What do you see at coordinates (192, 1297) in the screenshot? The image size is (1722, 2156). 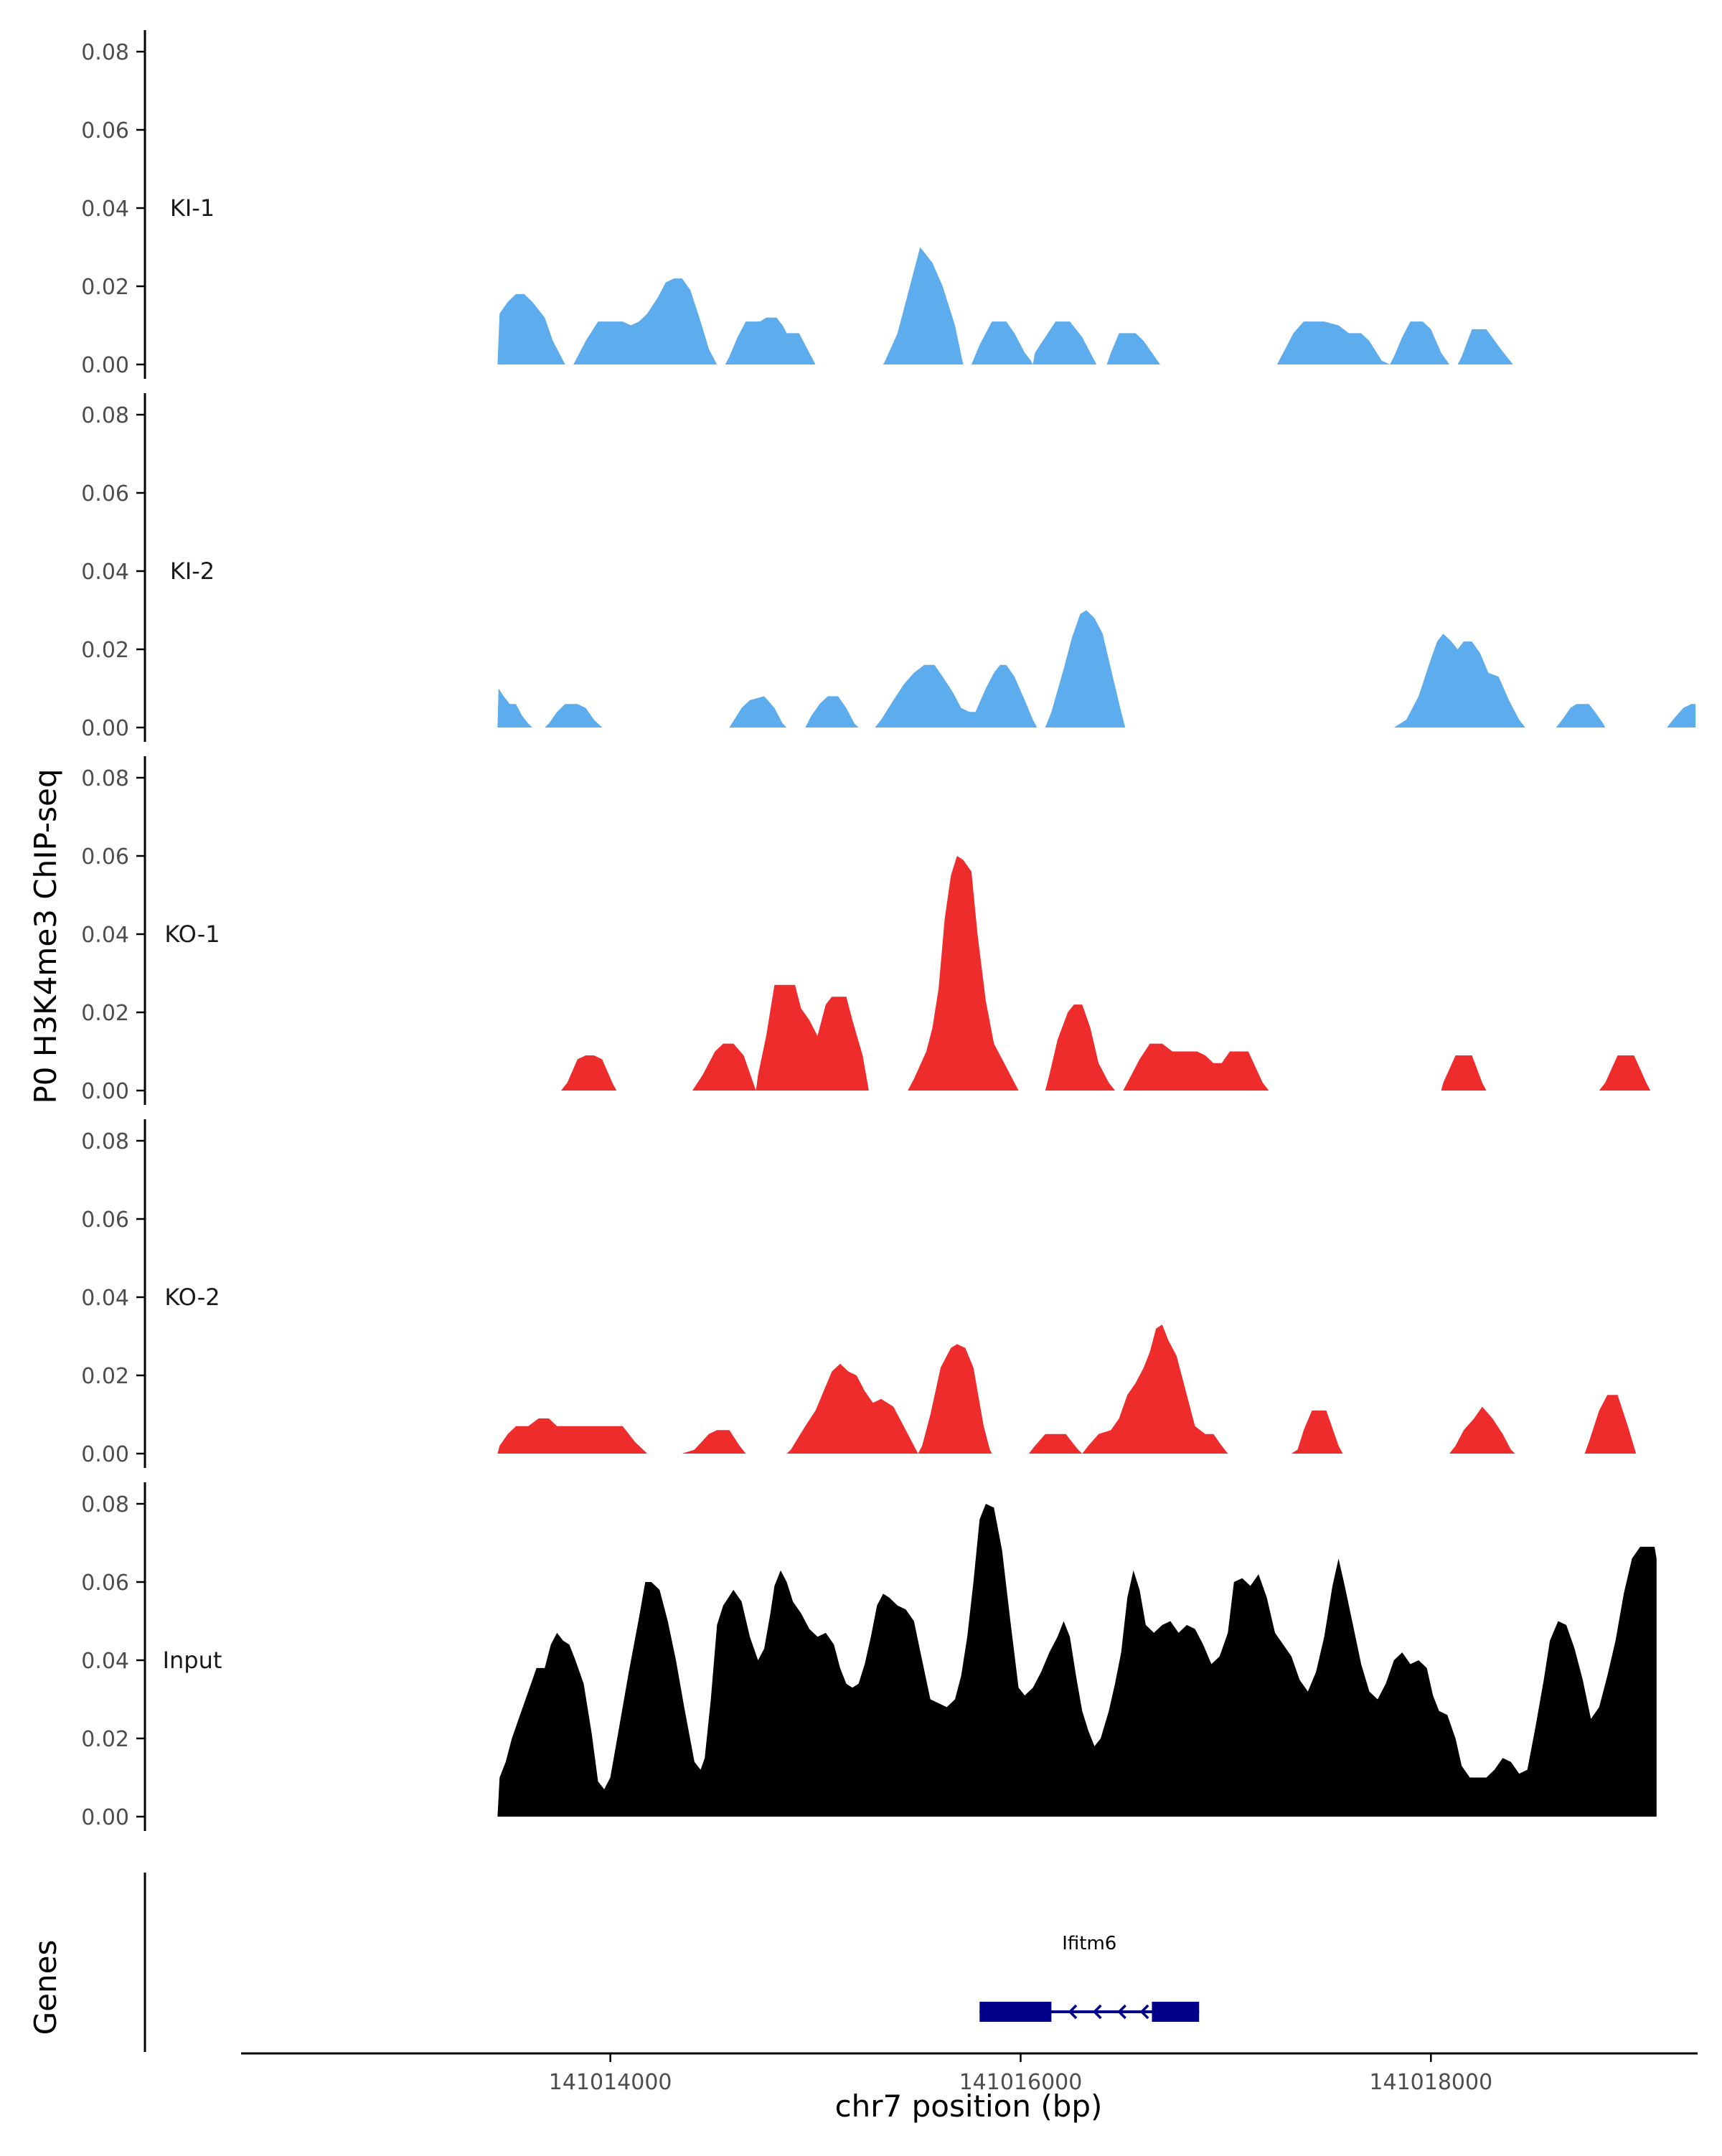 I see `track-label: KO-2` at bounding box center [192, 1297].